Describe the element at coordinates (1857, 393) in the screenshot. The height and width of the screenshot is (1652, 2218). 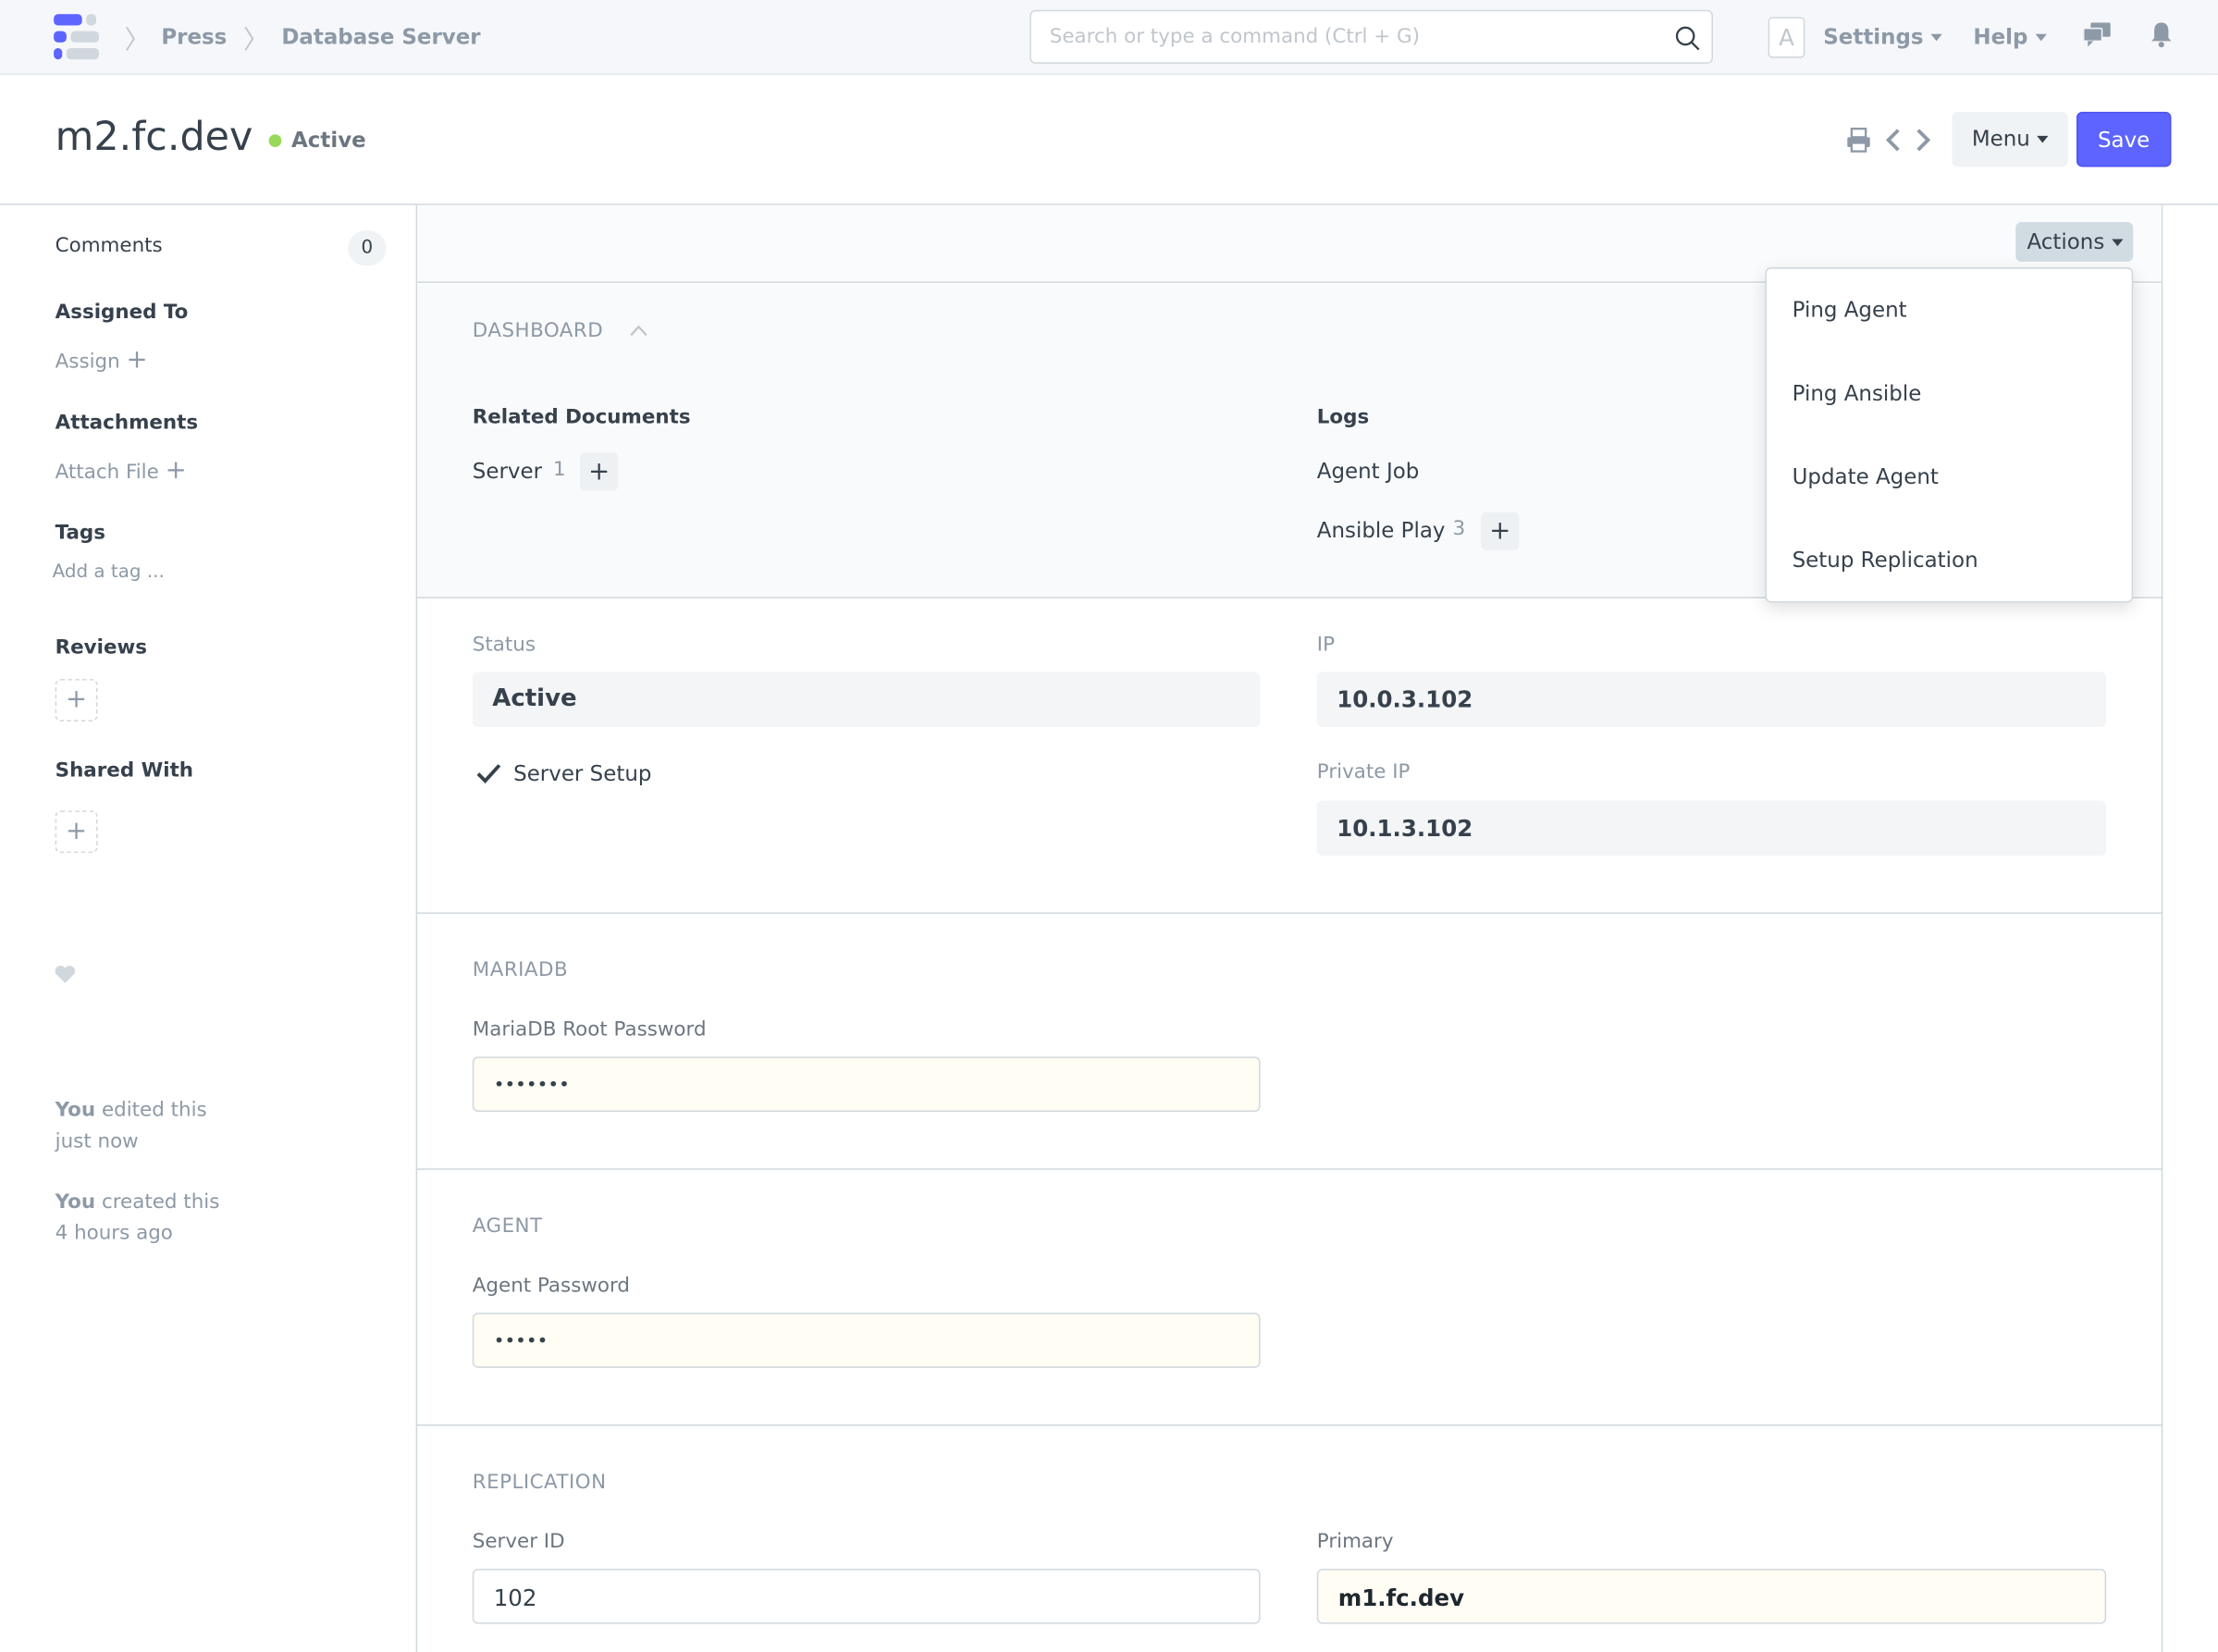
I see `menu-item-ping-ansible: Ping Ansible` at that location.